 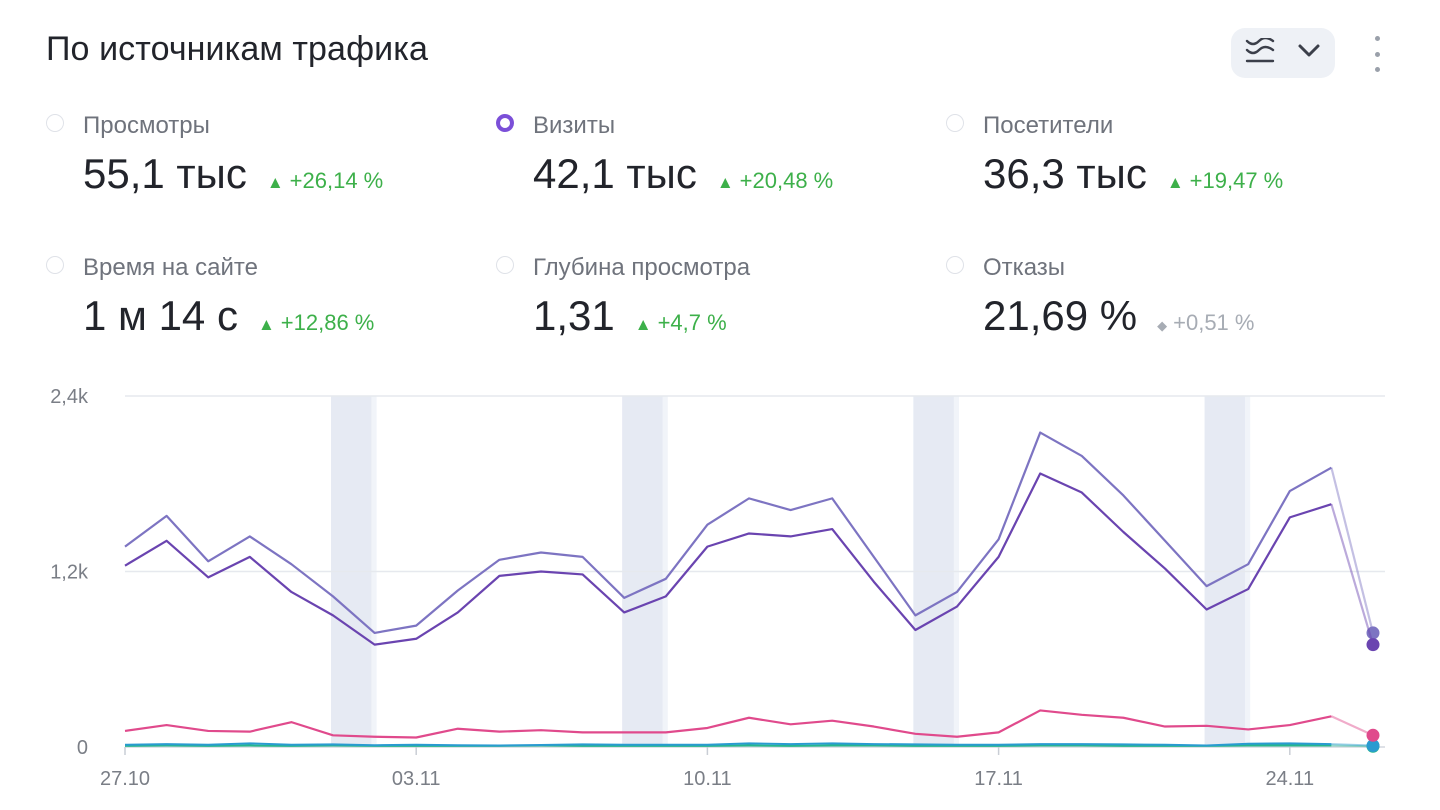 I want to click on metric-value: 42,1 тыс ▲ +20,48 %, so click(x=683, y=173).